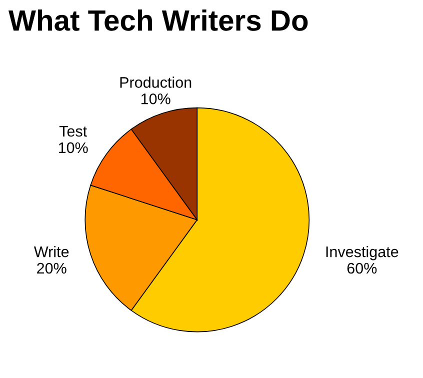 This screenshot has width=423, height=378. Describe the element at coordinates (362, 268) in the screenshot. I see `data-label: 60%` at that location.